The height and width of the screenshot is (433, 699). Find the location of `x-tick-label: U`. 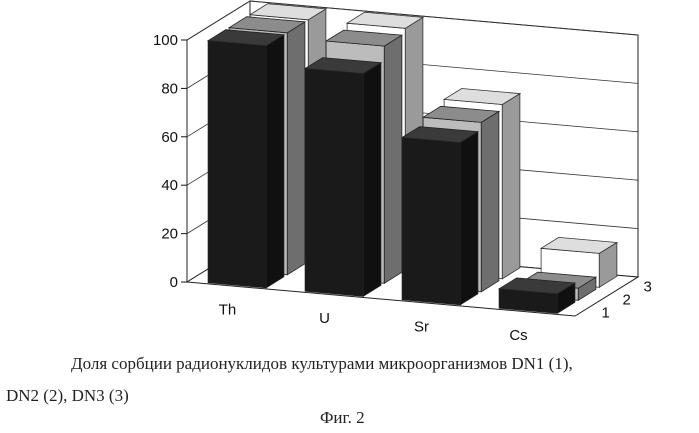

x-tick-label: U is located at coordinates (324, 318).